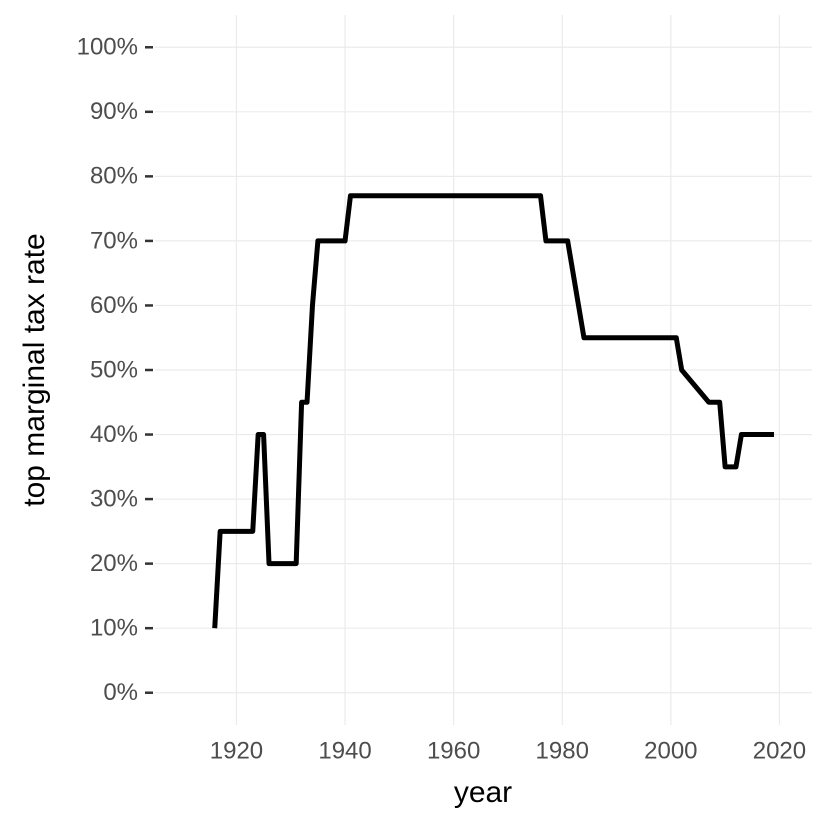 The image size is (830, 830). Describe the element at coordinates (483, 792) in the screenshot. I see `x-axis-title: year` at that location.